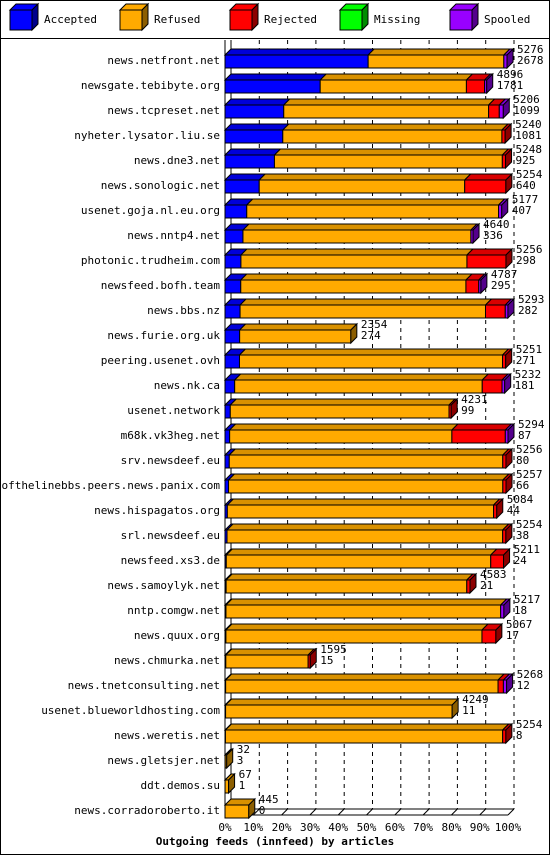 Image resolution: width=550 pixels, height=855 pixels. Describe the element at coordinates (501, 285) in the screenshot. I see `accepted-label: 295` at that location.